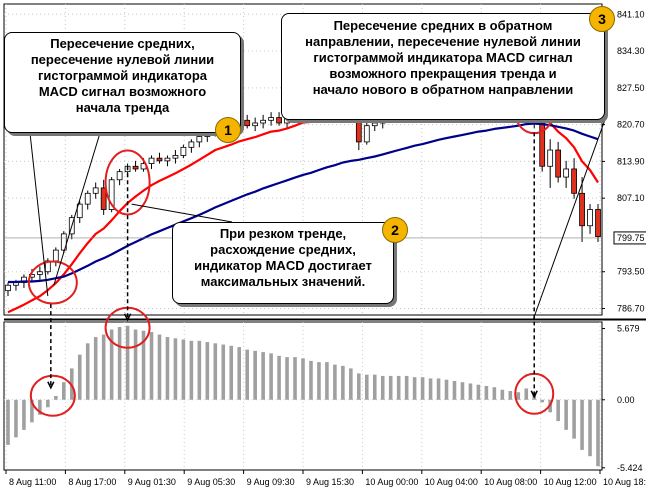 Image resolution: width=646 pixels, height=493 pixels. What do you see at coordinates (631, 272) in the screenshot?
I see `price-axis-tick-label: 793.50` at bounding box center [631, 272].